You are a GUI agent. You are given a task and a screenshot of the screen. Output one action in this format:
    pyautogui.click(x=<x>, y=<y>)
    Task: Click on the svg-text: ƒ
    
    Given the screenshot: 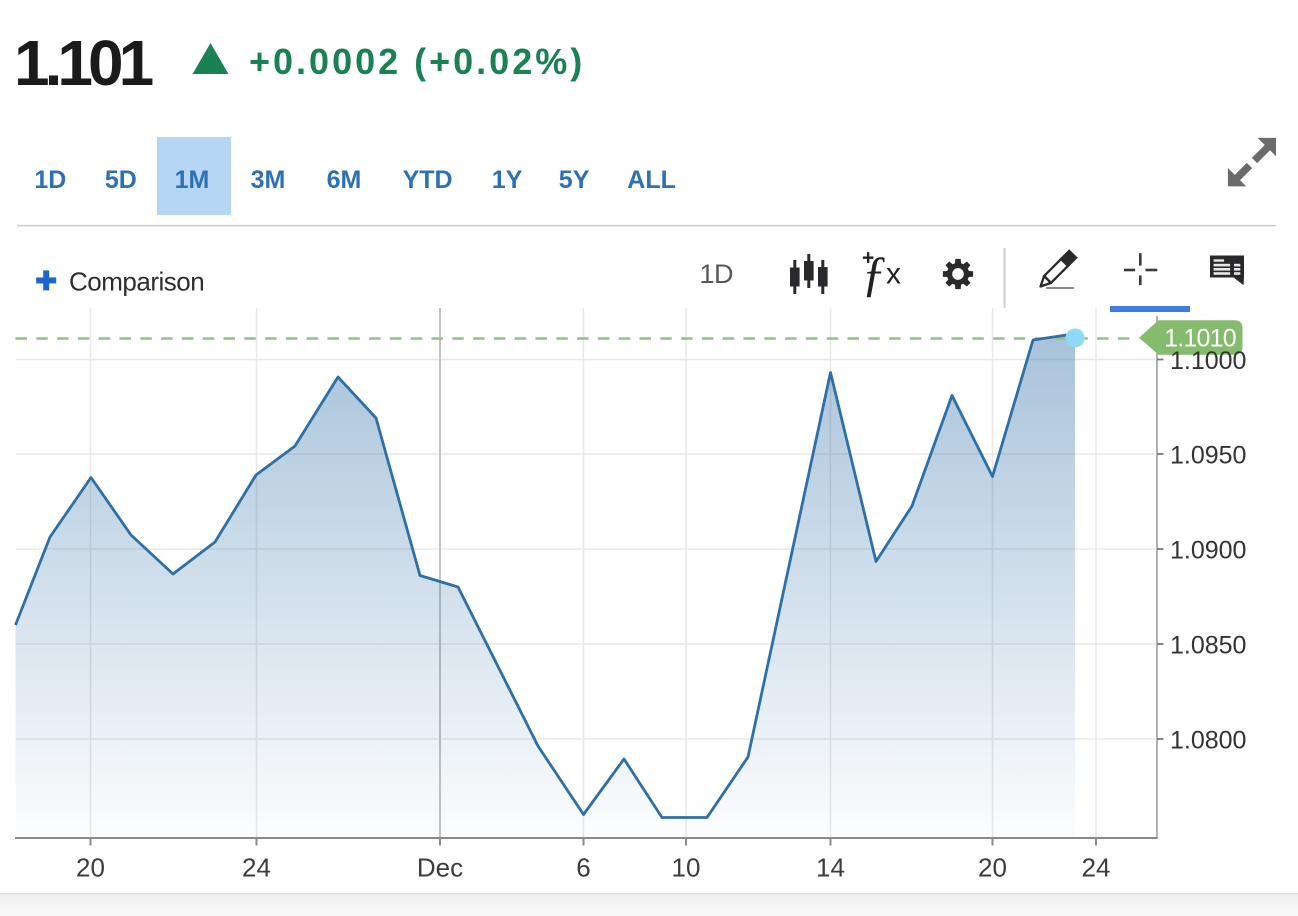 What is the action you would take?
    pyautogui.click(x=874, y=273)
    